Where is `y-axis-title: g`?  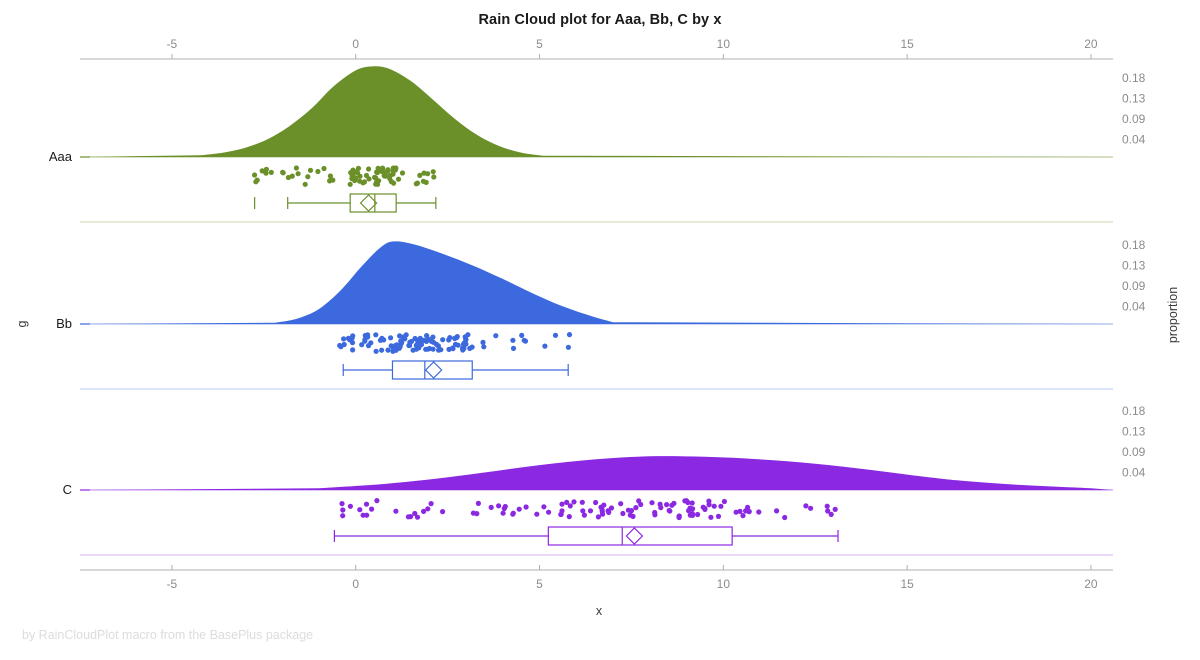
y-axis-title: g is located at coordinates (22, 323).